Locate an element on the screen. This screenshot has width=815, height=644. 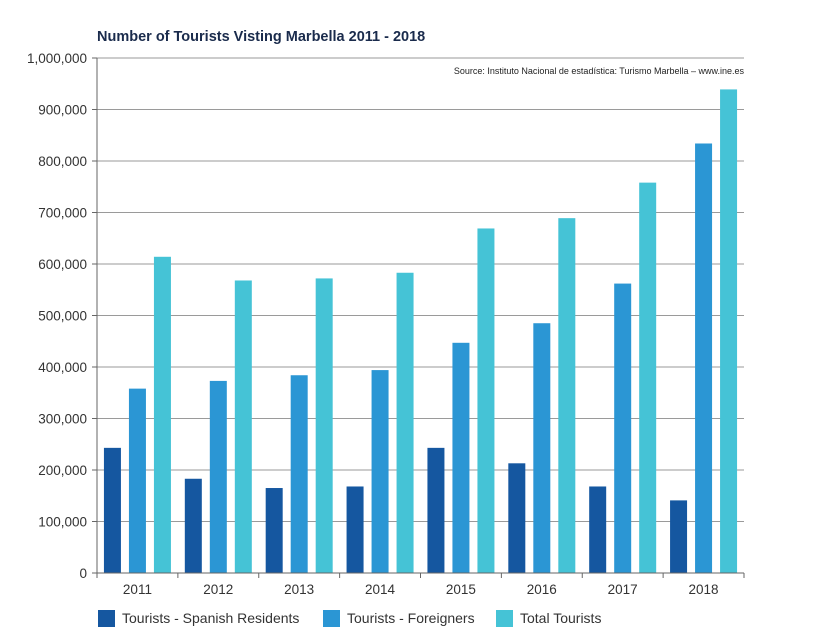
x-tick-label: 2011 is located at coordinates (137, 589).